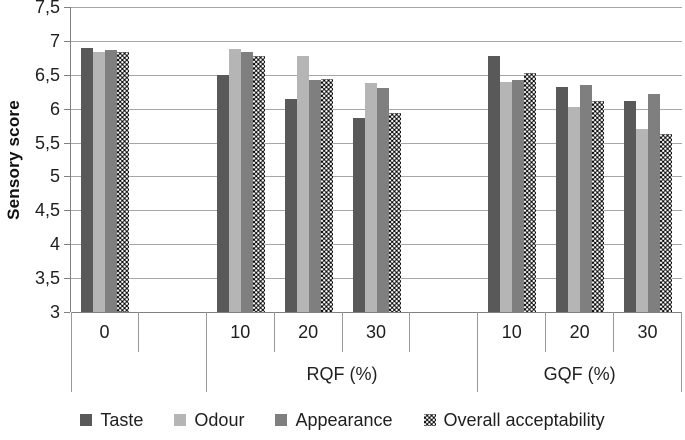 This screenshot has width=685, height=440. What do you see at coordinates (71, 352) in the screenshot?
I see `category-axis-left-border` at bounding box center [71, 352].